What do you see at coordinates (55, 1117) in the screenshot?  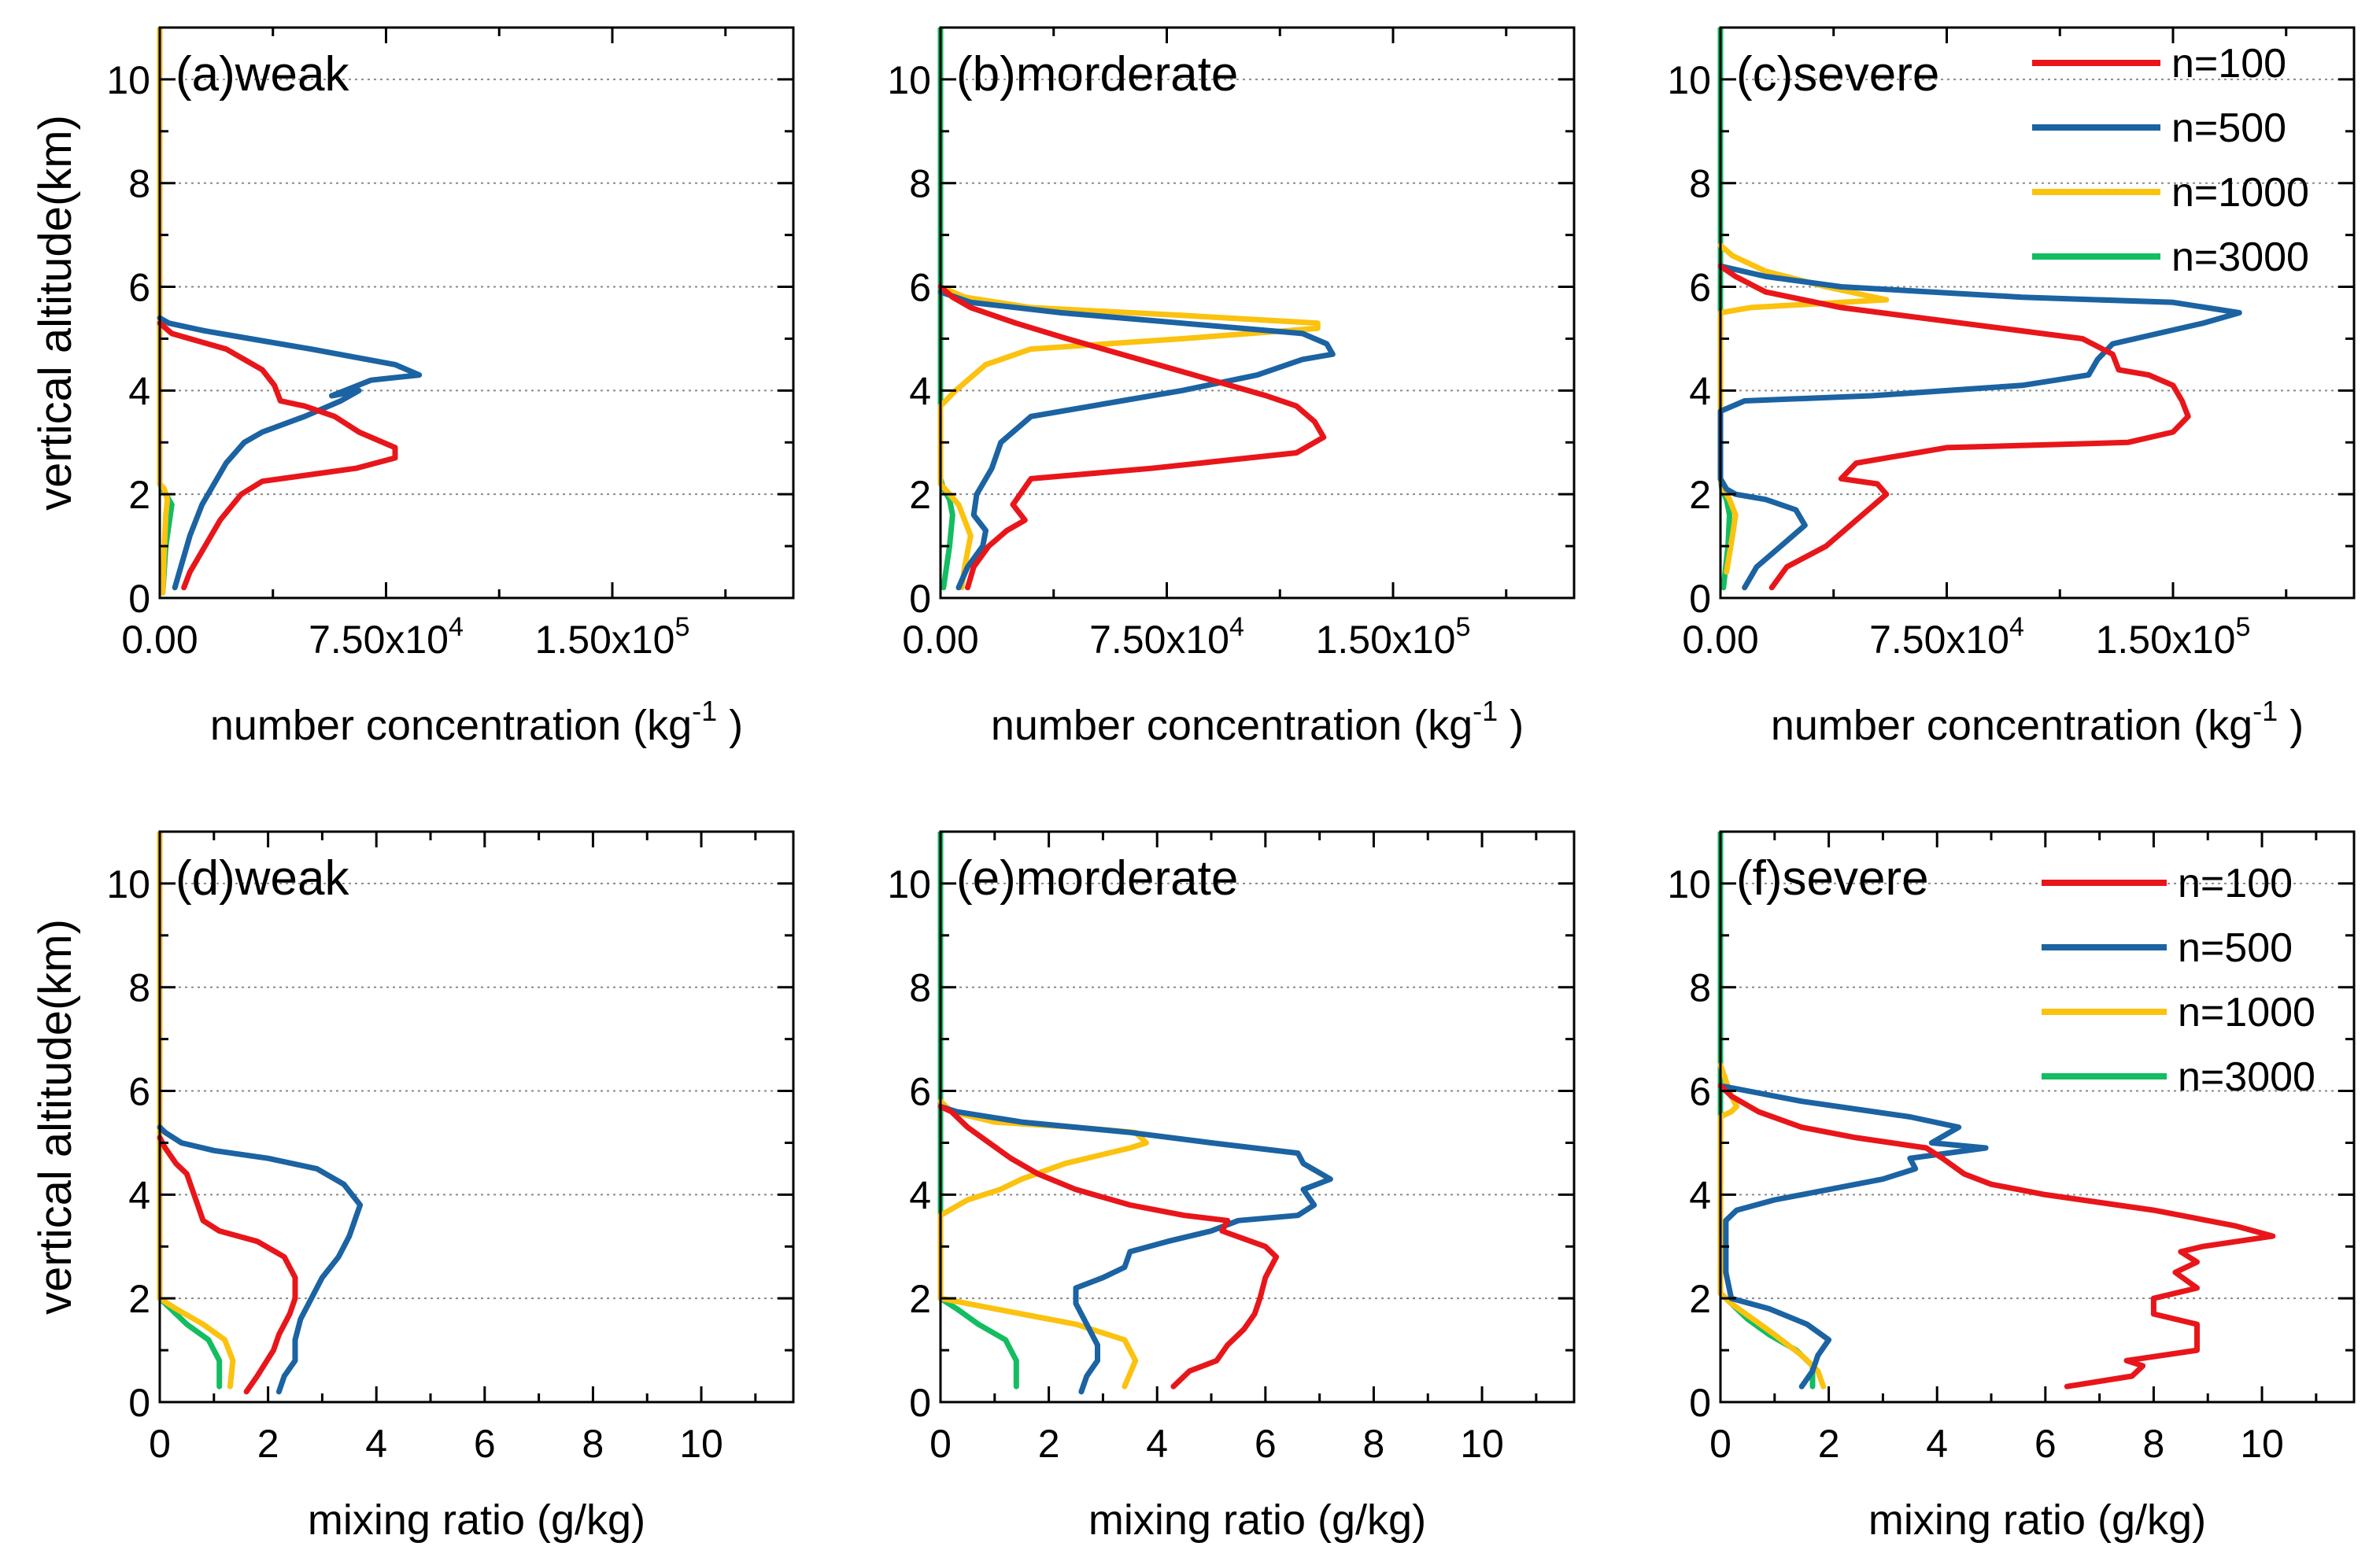 I see `y-axis-title: vertical altitude(km)` at bounding box center [55, 1117].